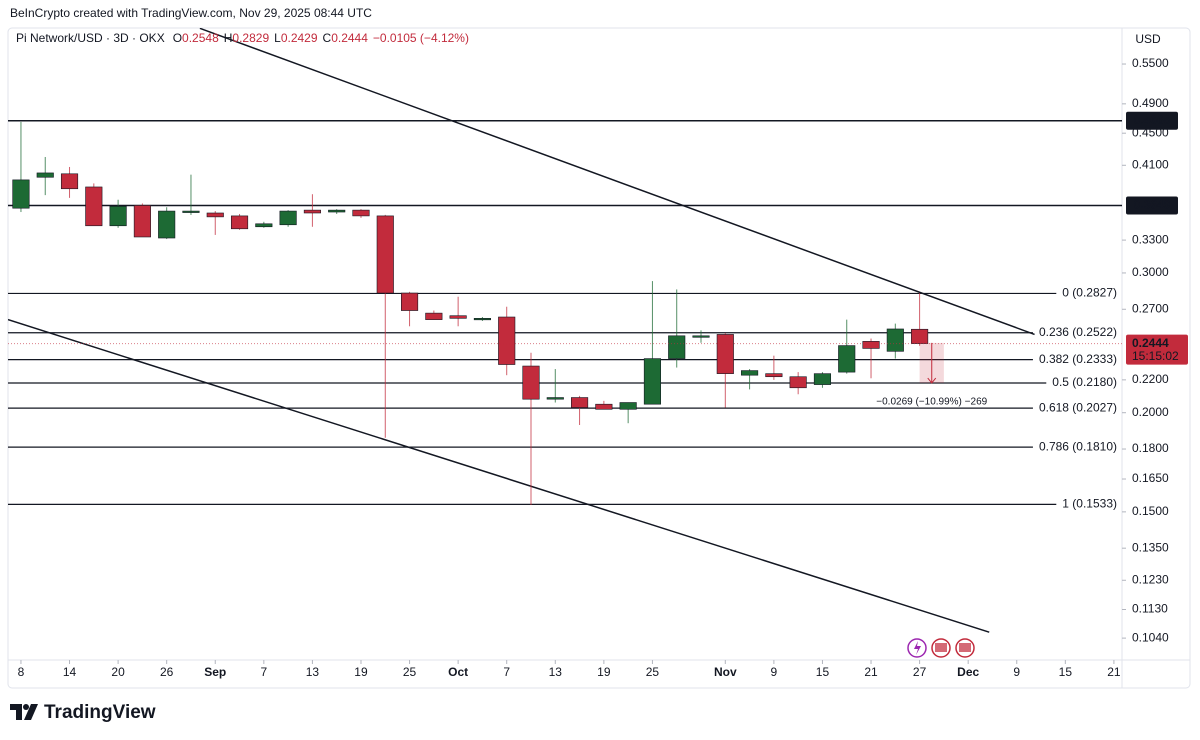 The image size is (1200, 740). What do you see at coordinates (167, 672) in the screenshot?
I see `x-tick-label: 26` at bounding box center [167, 672].